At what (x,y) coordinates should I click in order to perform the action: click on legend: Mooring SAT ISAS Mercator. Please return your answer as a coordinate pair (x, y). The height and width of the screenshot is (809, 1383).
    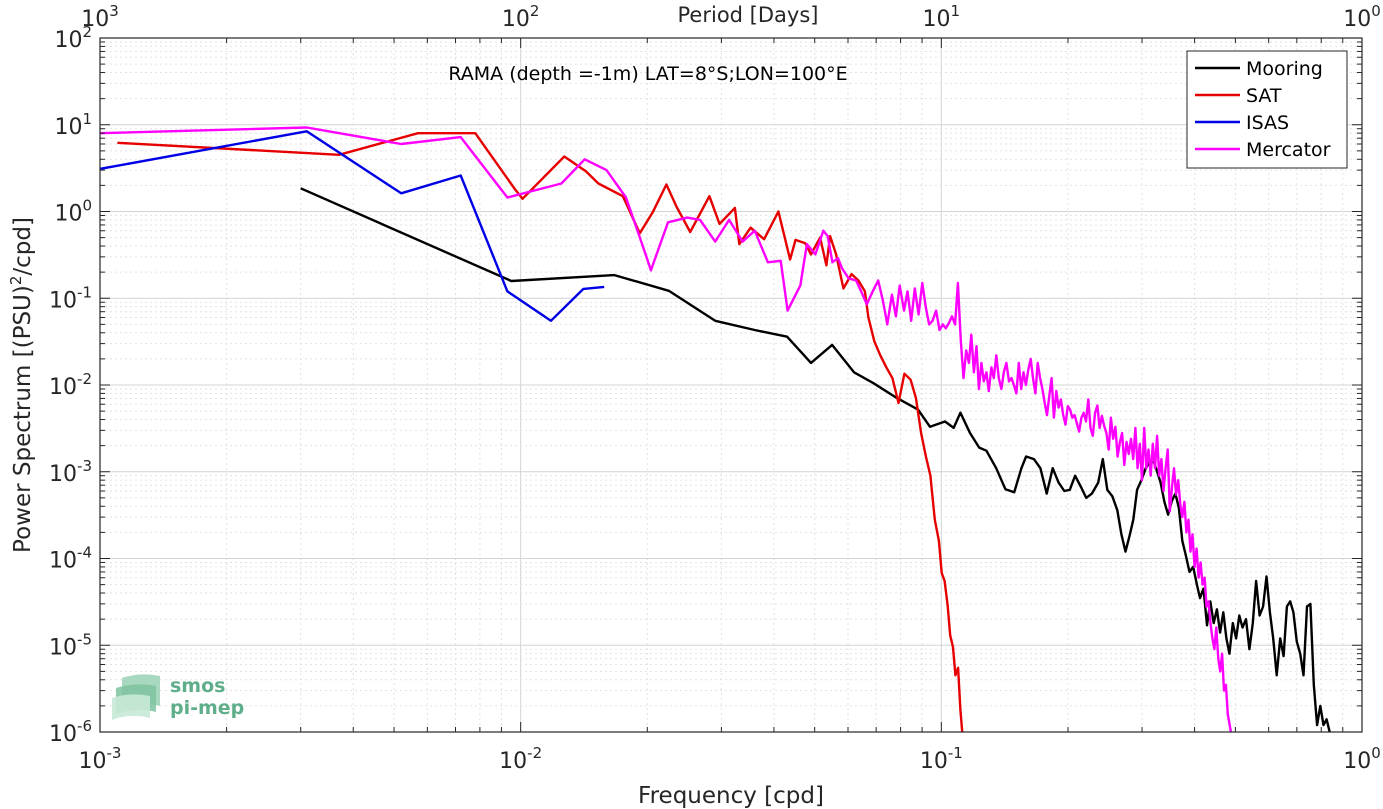
    Looking at the image, I should click on (1267, 109).